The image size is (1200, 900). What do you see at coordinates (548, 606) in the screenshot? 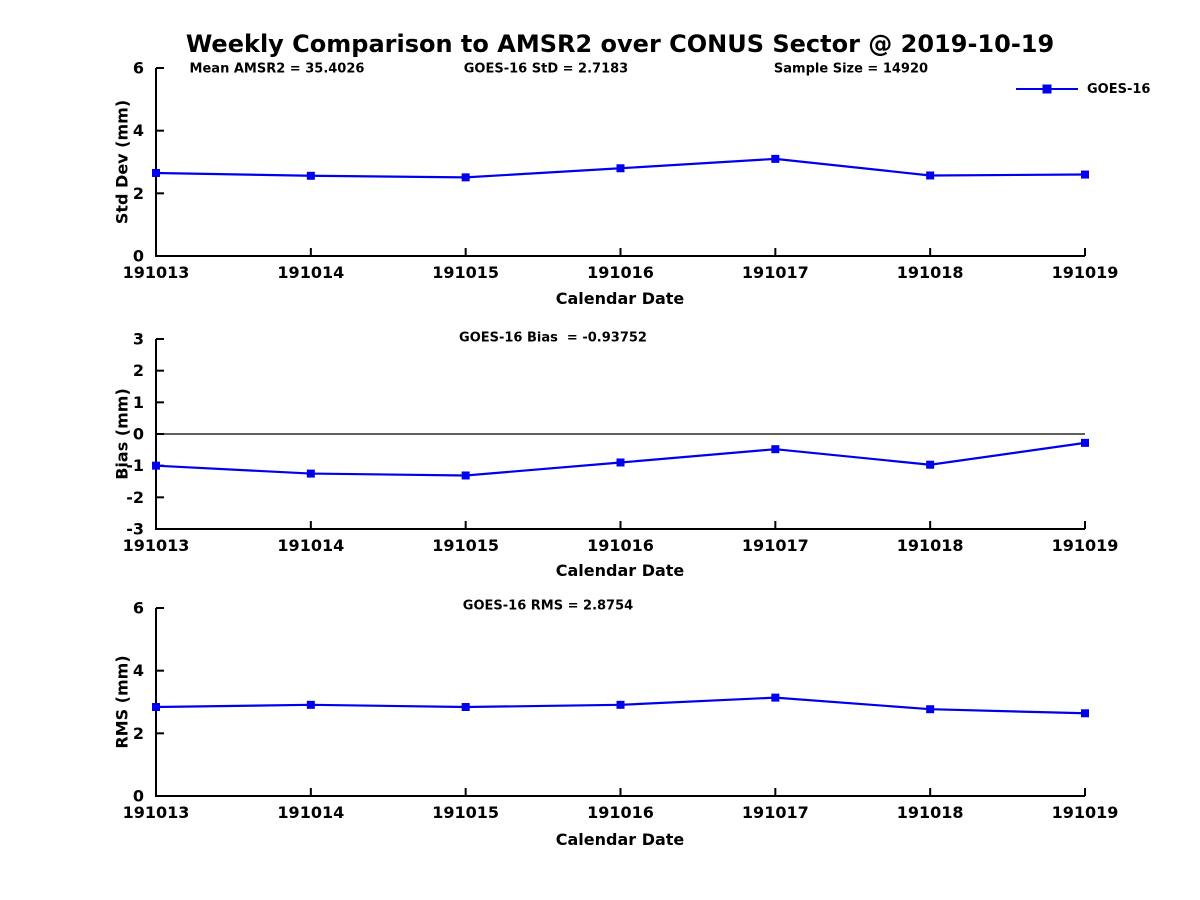
I see `annotation-goes16-rms: GOES-16 RMS = 2.8754` at bounding box center [548, 606].